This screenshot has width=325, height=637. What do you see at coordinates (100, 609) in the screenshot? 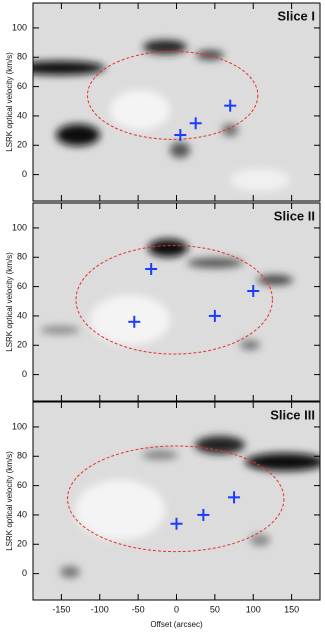
I see `x-tick-label: -100` at bounding box center [100, 609].